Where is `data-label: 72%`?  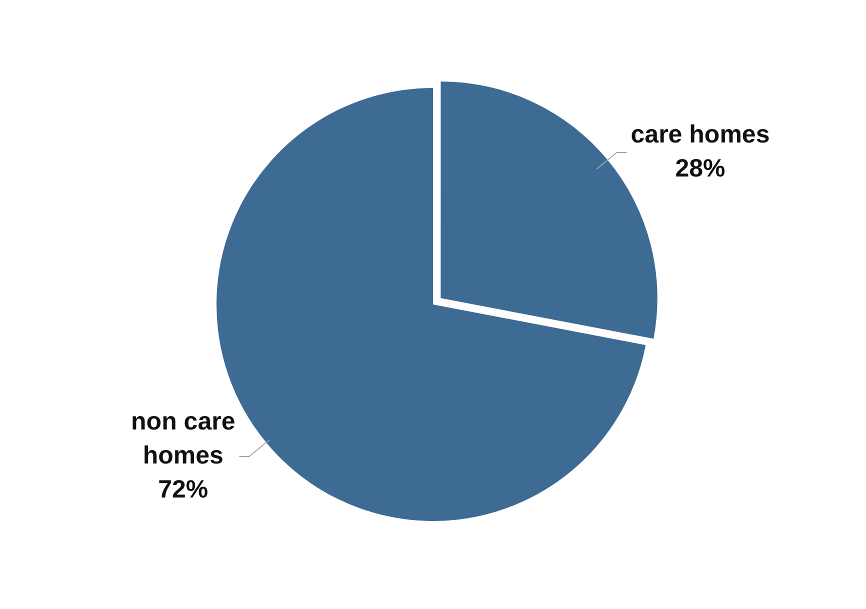 data-label: 72% is located at coordinates (183, 489).